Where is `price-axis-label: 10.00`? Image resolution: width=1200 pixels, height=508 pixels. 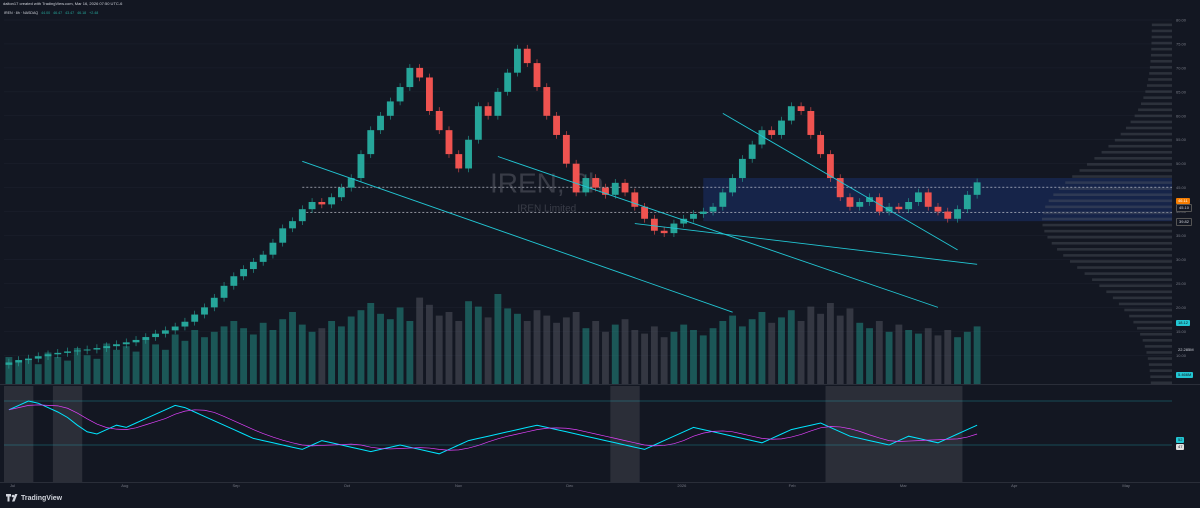
price-axis-label: 10.00 is located at coordinates (1181, 355).